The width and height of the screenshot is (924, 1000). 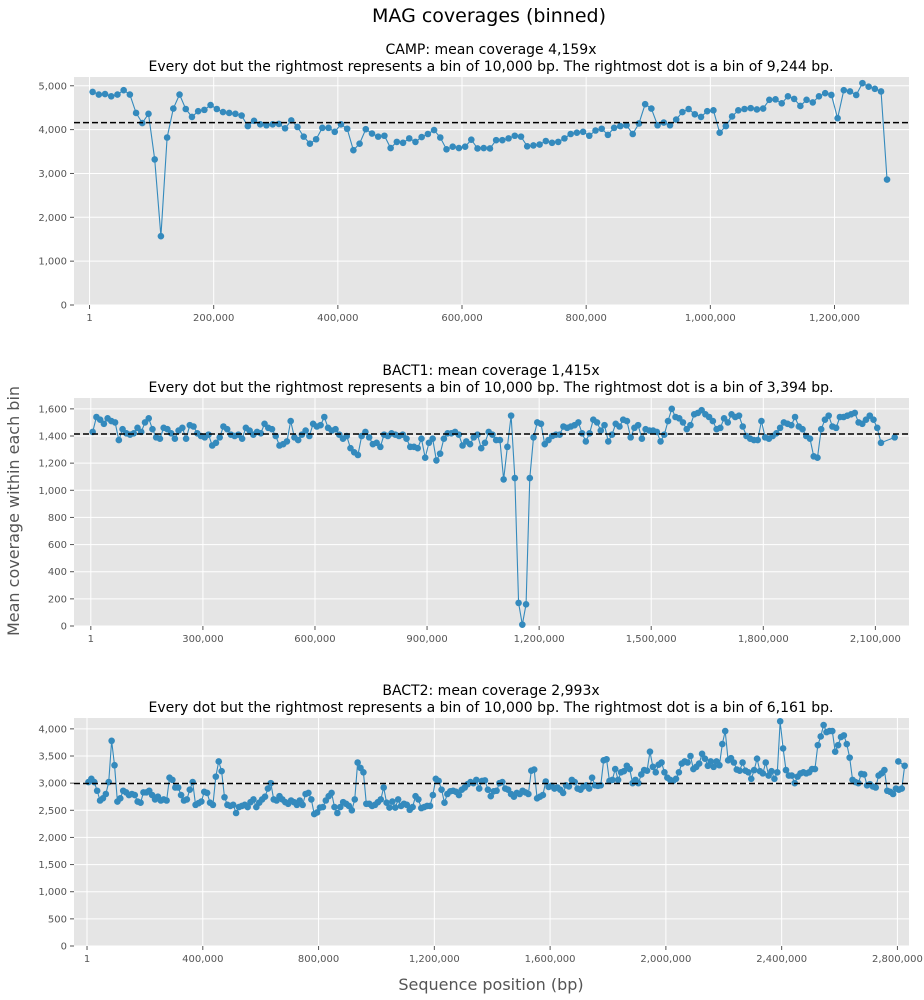 I want to click on panel-camp-ytick-label: 3,000, so click(x=52, y=174).